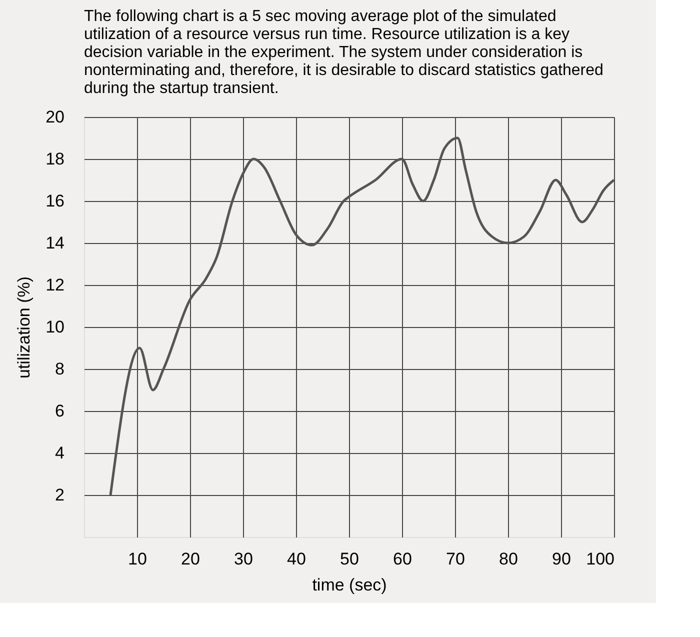  Describe the element at coordinates (296, 559) in the screenshot. I see `x-tick-label: 40` at that location.